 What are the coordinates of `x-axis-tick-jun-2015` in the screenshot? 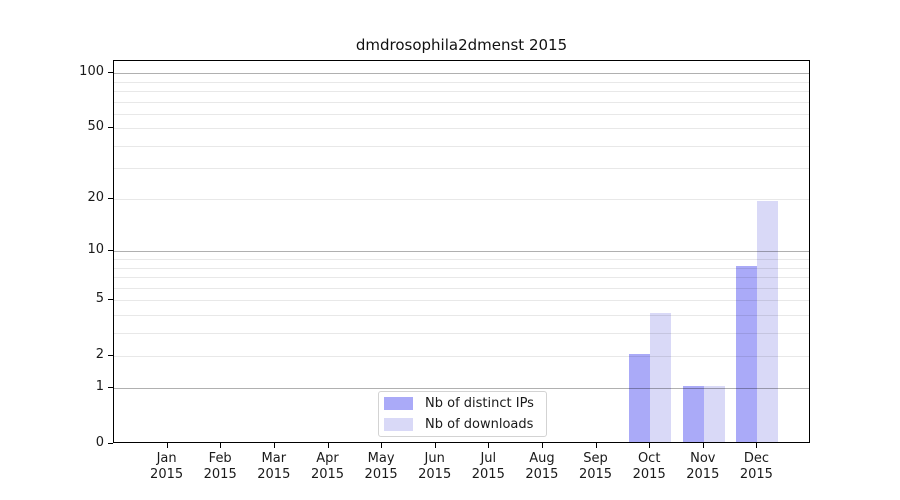 It's located at (435, 445).